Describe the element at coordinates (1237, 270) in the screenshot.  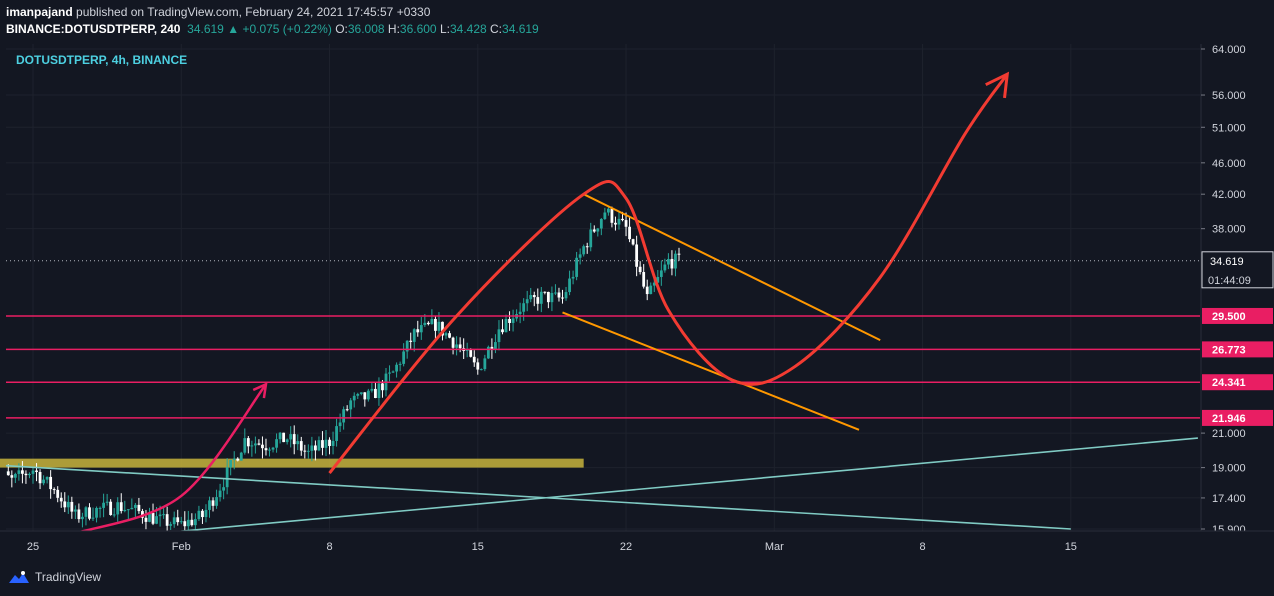
I see `last-price-badge` at that location.